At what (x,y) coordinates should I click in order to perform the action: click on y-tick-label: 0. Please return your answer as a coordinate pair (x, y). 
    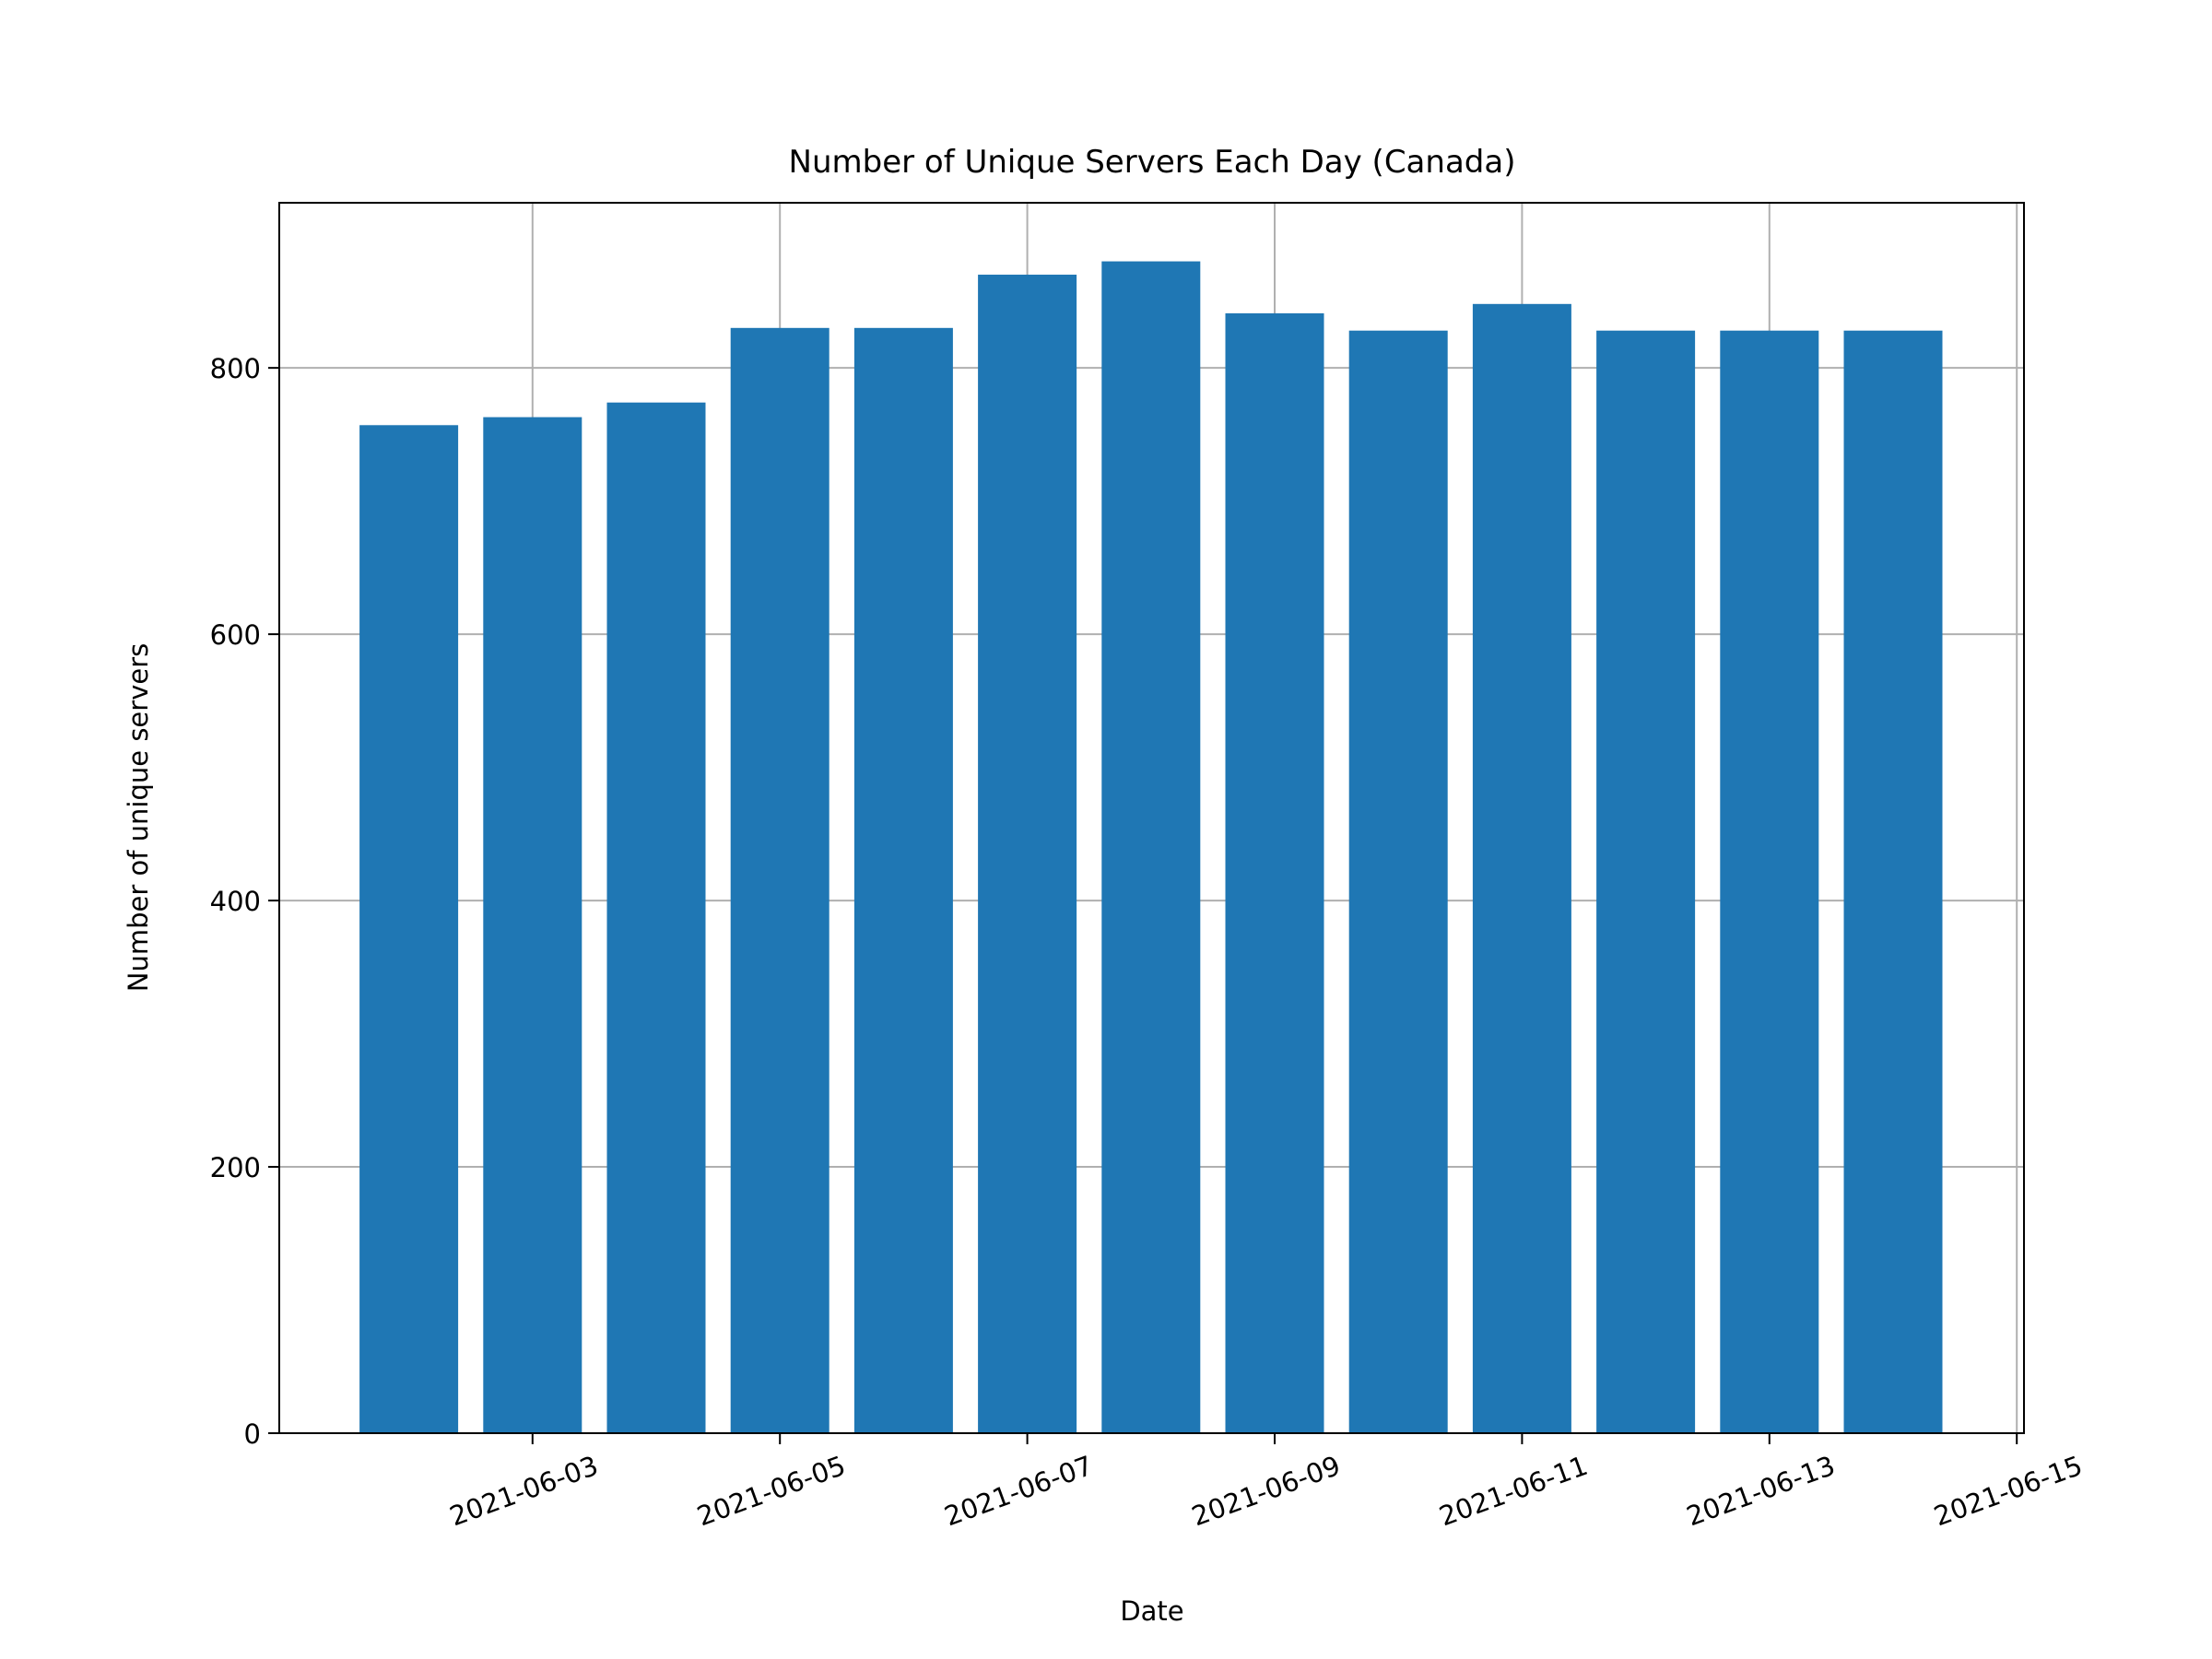
    Looking at the image, I should click on (252, 1434).